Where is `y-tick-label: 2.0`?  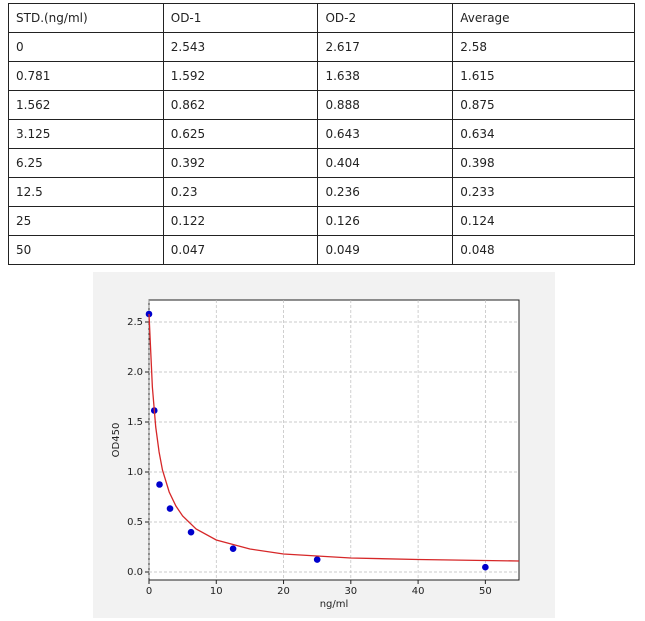 y-tick-label: 2.0 is located at coordinates (135, 372).